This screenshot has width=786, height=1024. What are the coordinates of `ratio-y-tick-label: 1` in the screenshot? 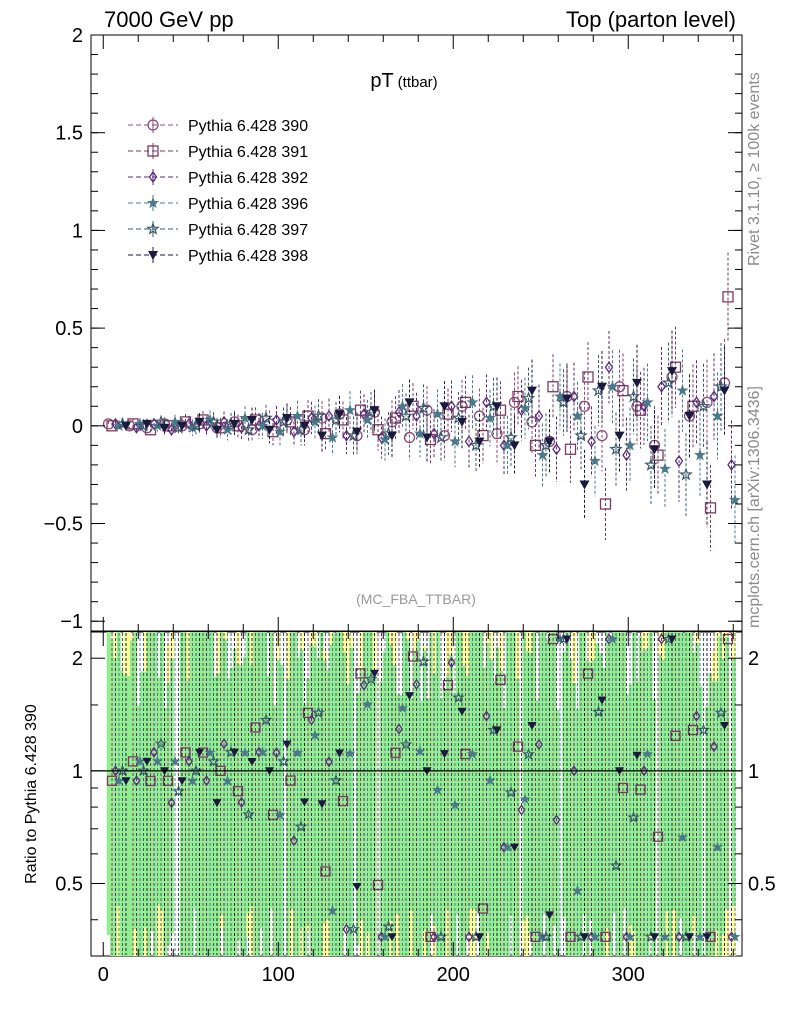 It's located at (77, 772).